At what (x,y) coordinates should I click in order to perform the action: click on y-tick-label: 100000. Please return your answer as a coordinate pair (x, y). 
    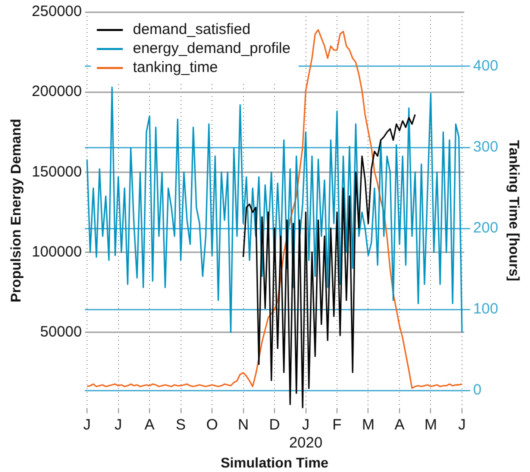
    Looking at the image, I should click on (57, 251).